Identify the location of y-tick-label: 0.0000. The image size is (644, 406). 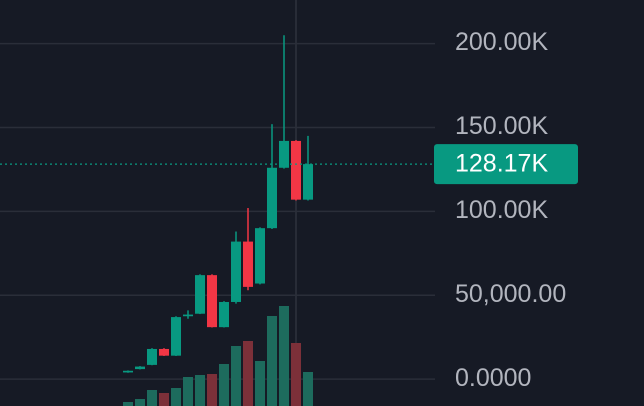
(493, 378).